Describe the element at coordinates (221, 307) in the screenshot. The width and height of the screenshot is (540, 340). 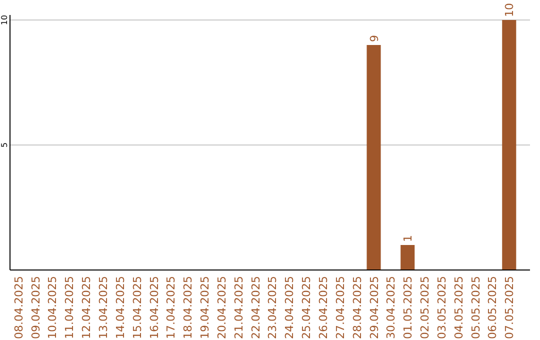
I see `x-tick-label: 20.04.2025` at that location.